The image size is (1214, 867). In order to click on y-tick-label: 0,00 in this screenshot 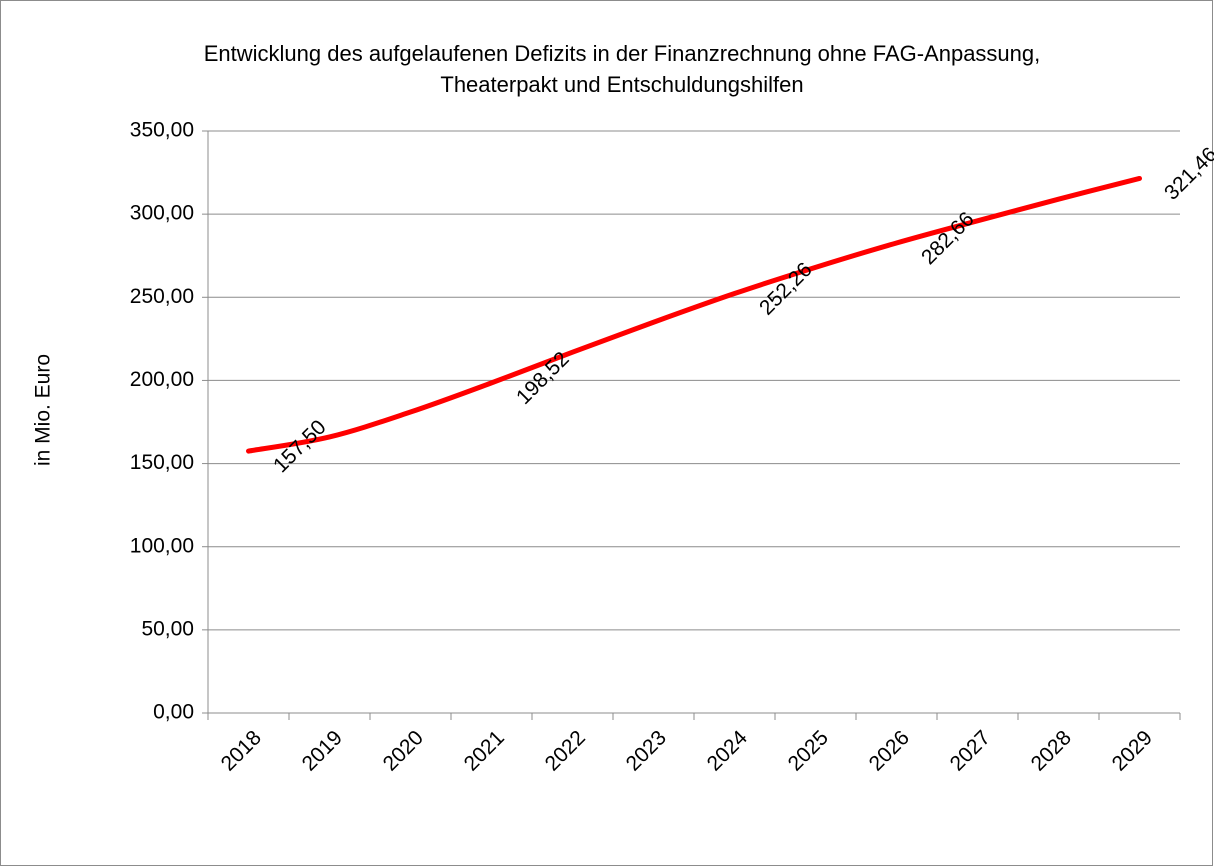, I will do `click(173, 712)`.